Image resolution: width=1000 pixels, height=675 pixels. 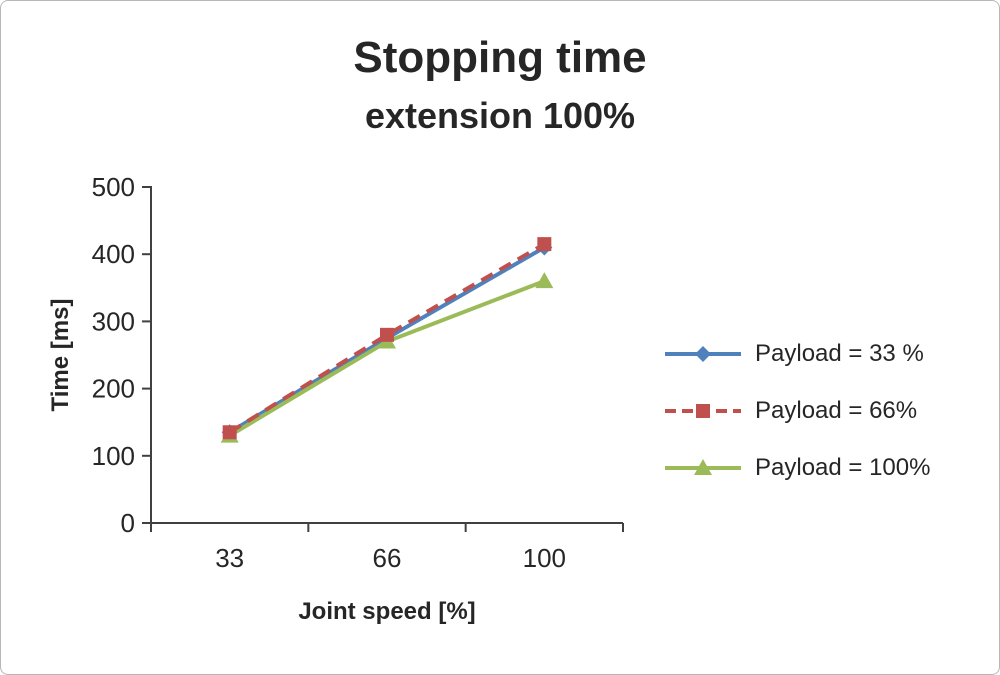 What do you see at coordinates (113, 321) in the screenshot?
I see `y-tick-label: 300` at bounding box center [113, 321].